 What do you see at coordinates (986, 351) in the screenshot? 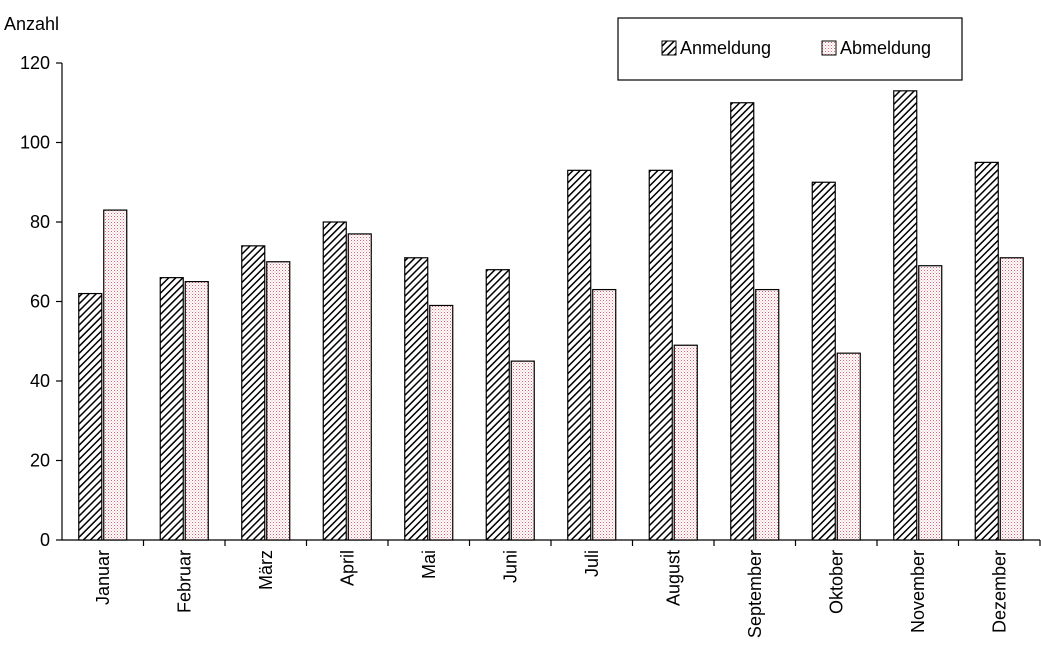
I see `bar-anmeldung-dezember` at bounding box center [986, 351].